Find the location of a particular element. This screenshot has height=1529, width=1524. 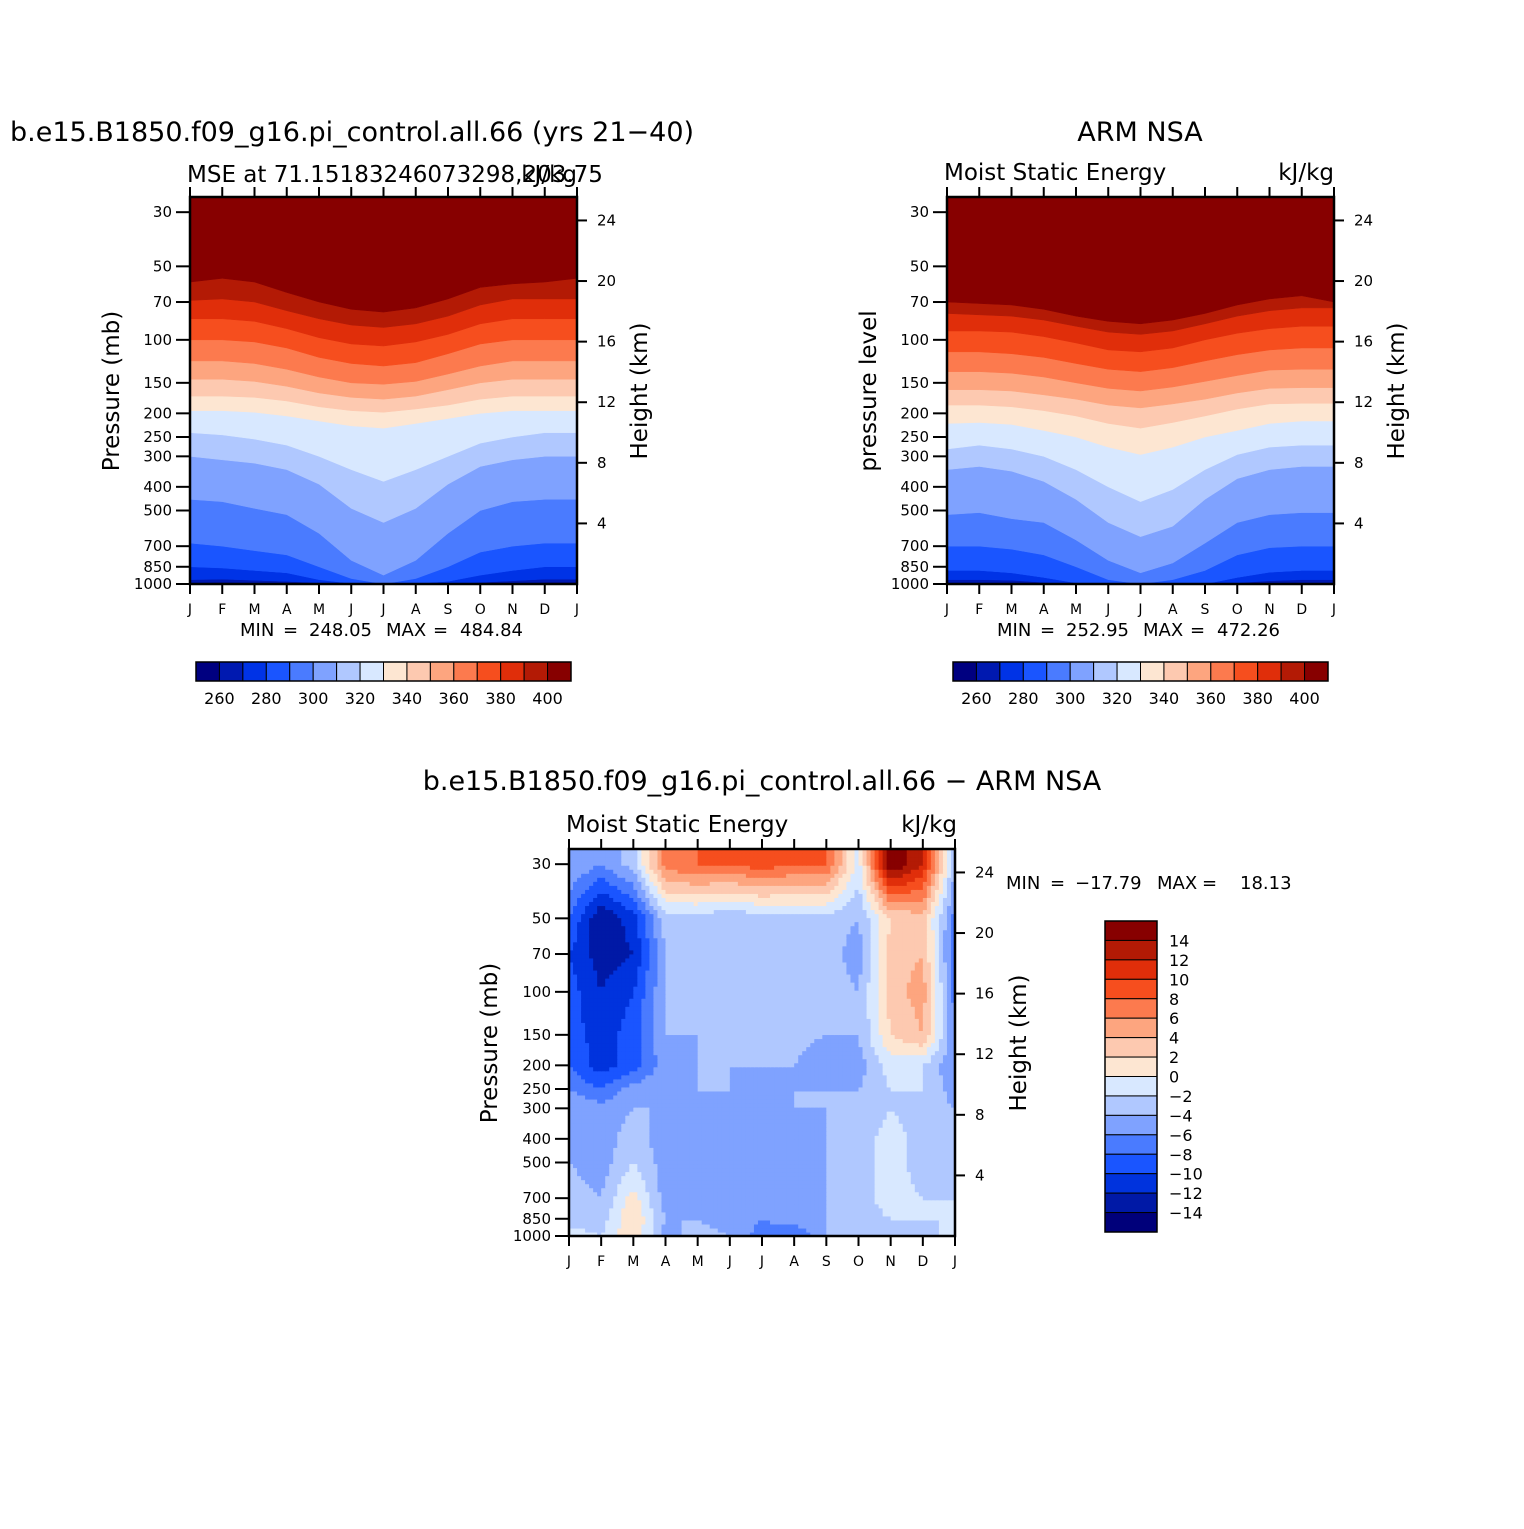

panel-1-max-value: 484.84 is located at coordinates (491, 630).